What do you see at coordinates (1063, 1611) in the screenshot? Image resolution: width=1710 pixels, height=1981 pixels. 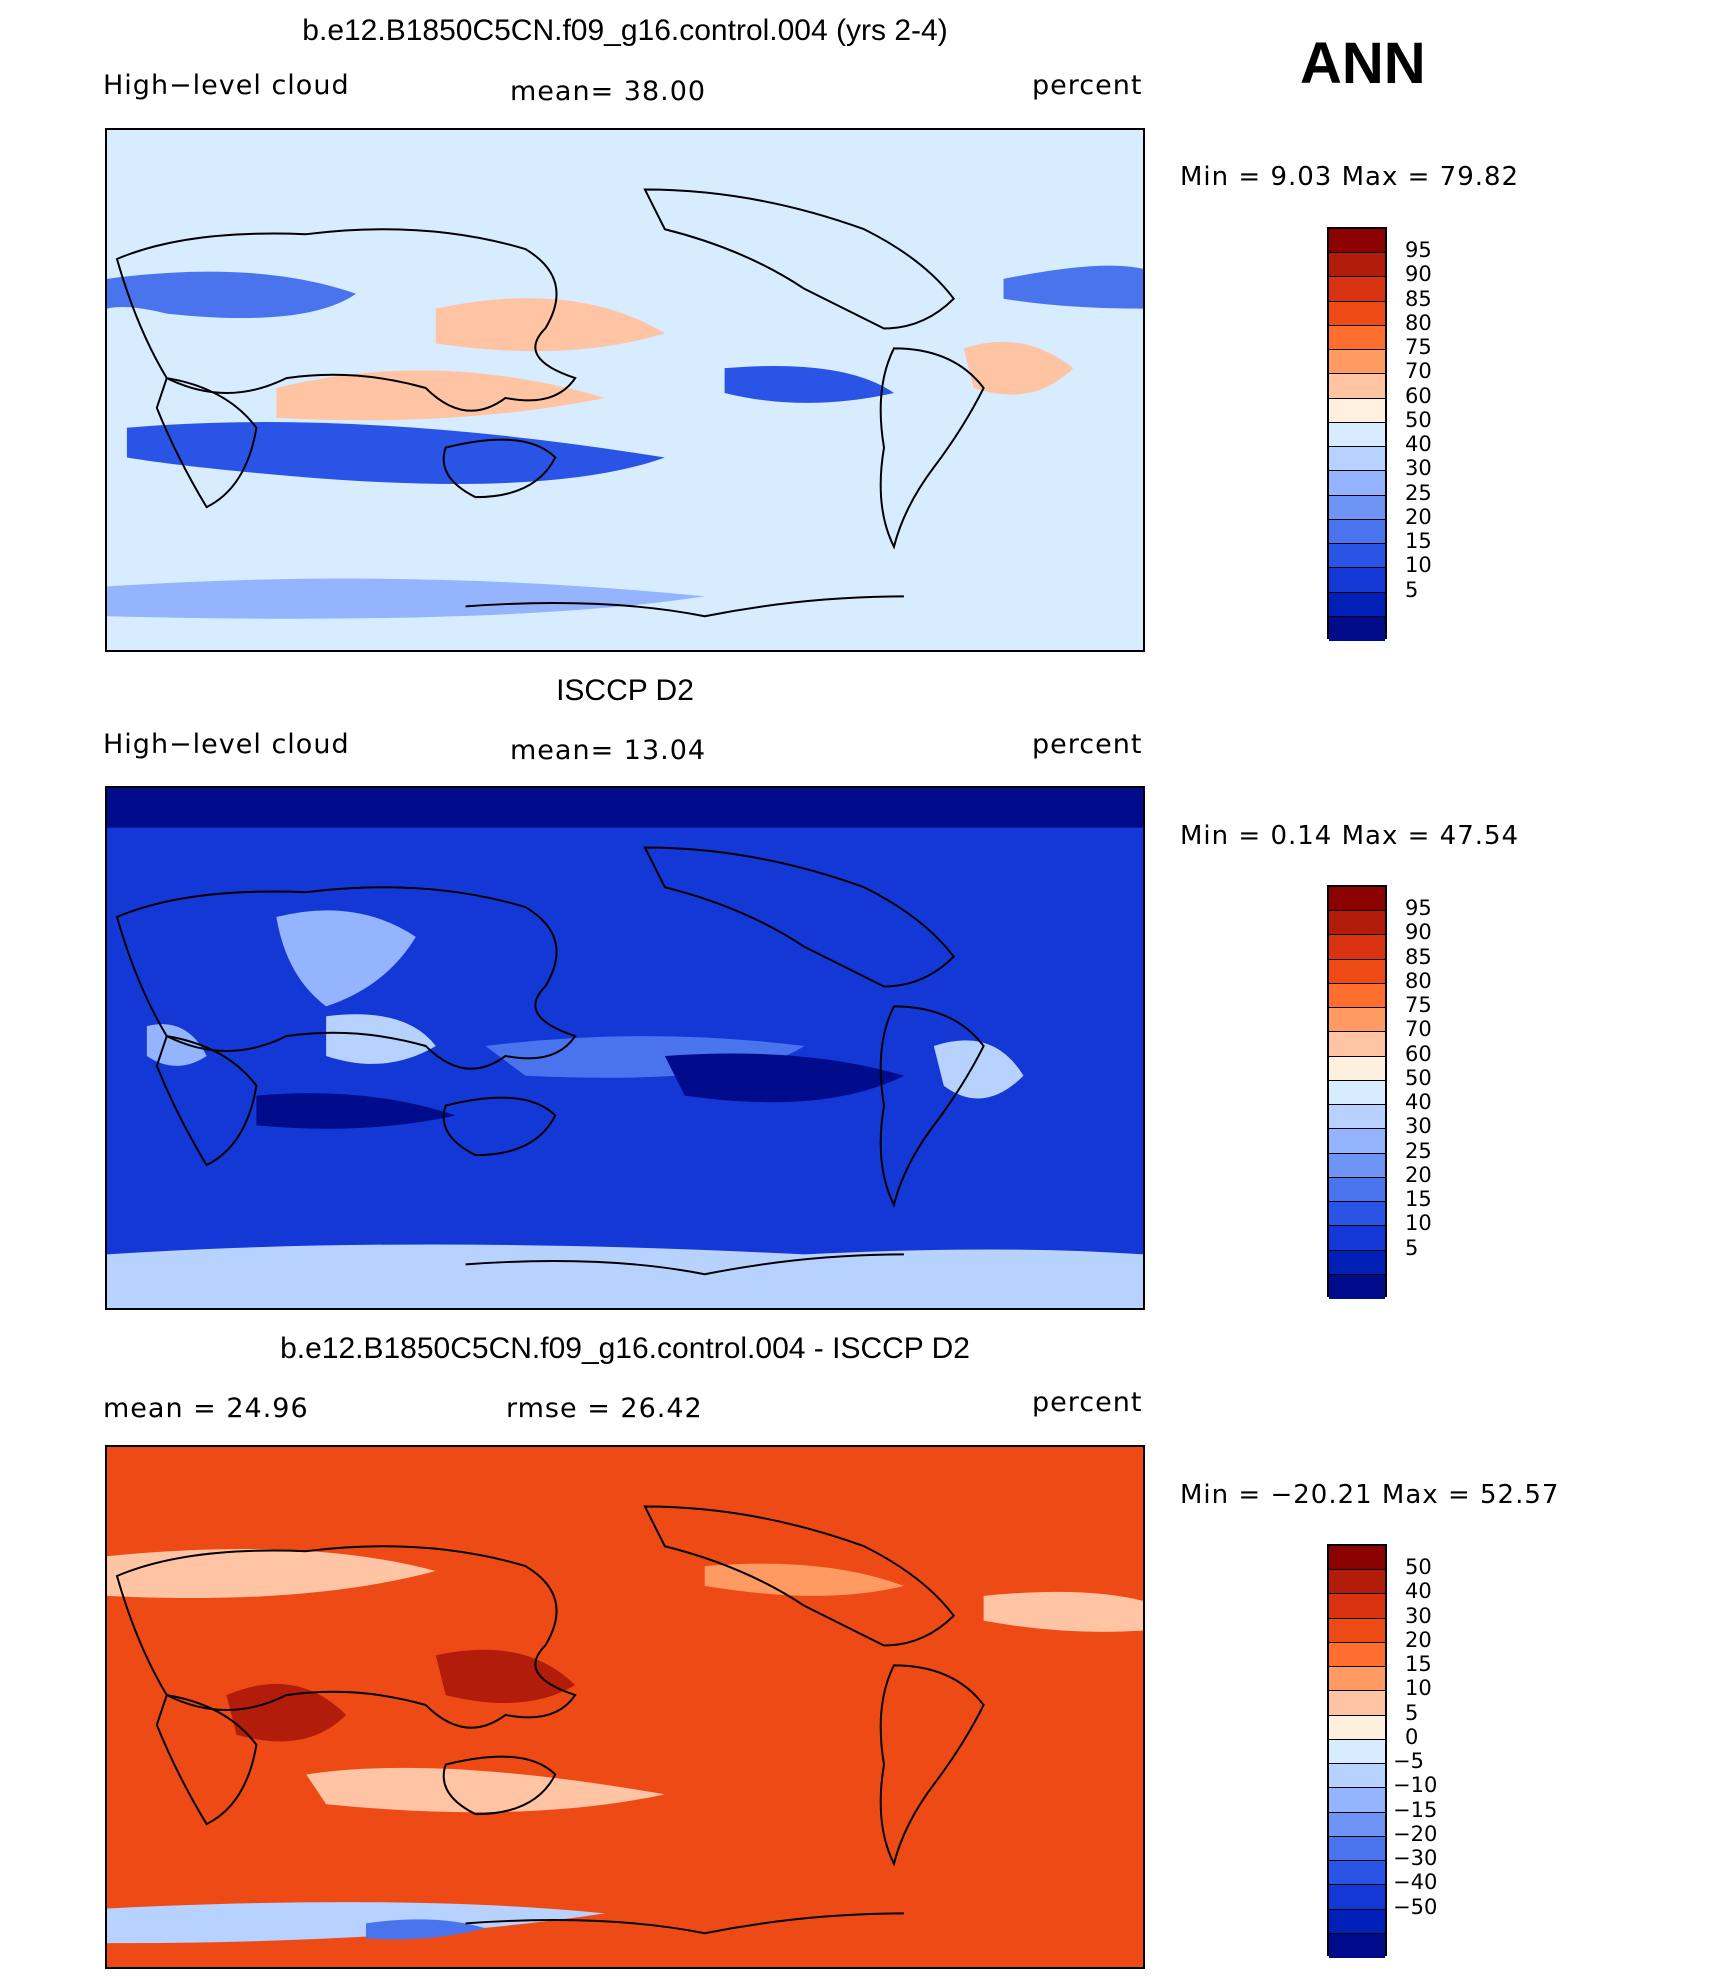 I see `panel3-atlantic-diff` at bounding box center [1063, 1611].